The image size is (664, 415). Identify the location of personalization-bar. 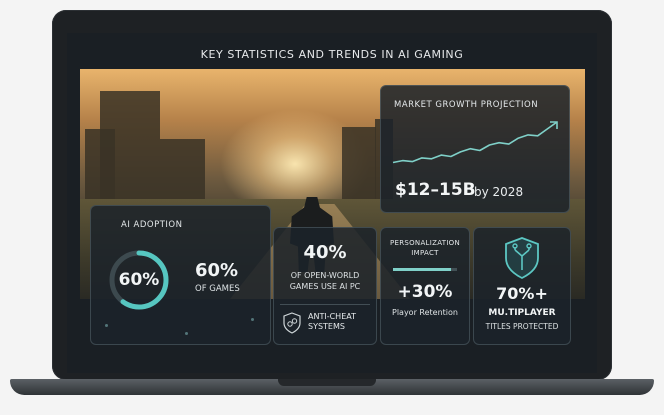
(425, 269).